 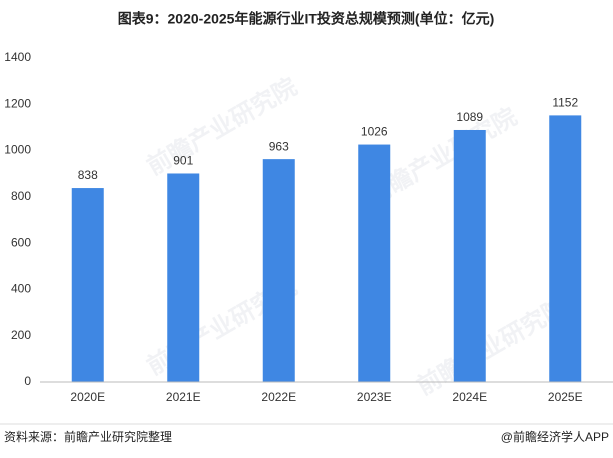 What do you see at coordinates (21, 335) in the screenshot?
I see `y-tick-label: 200` at bounding box center [21, 335].